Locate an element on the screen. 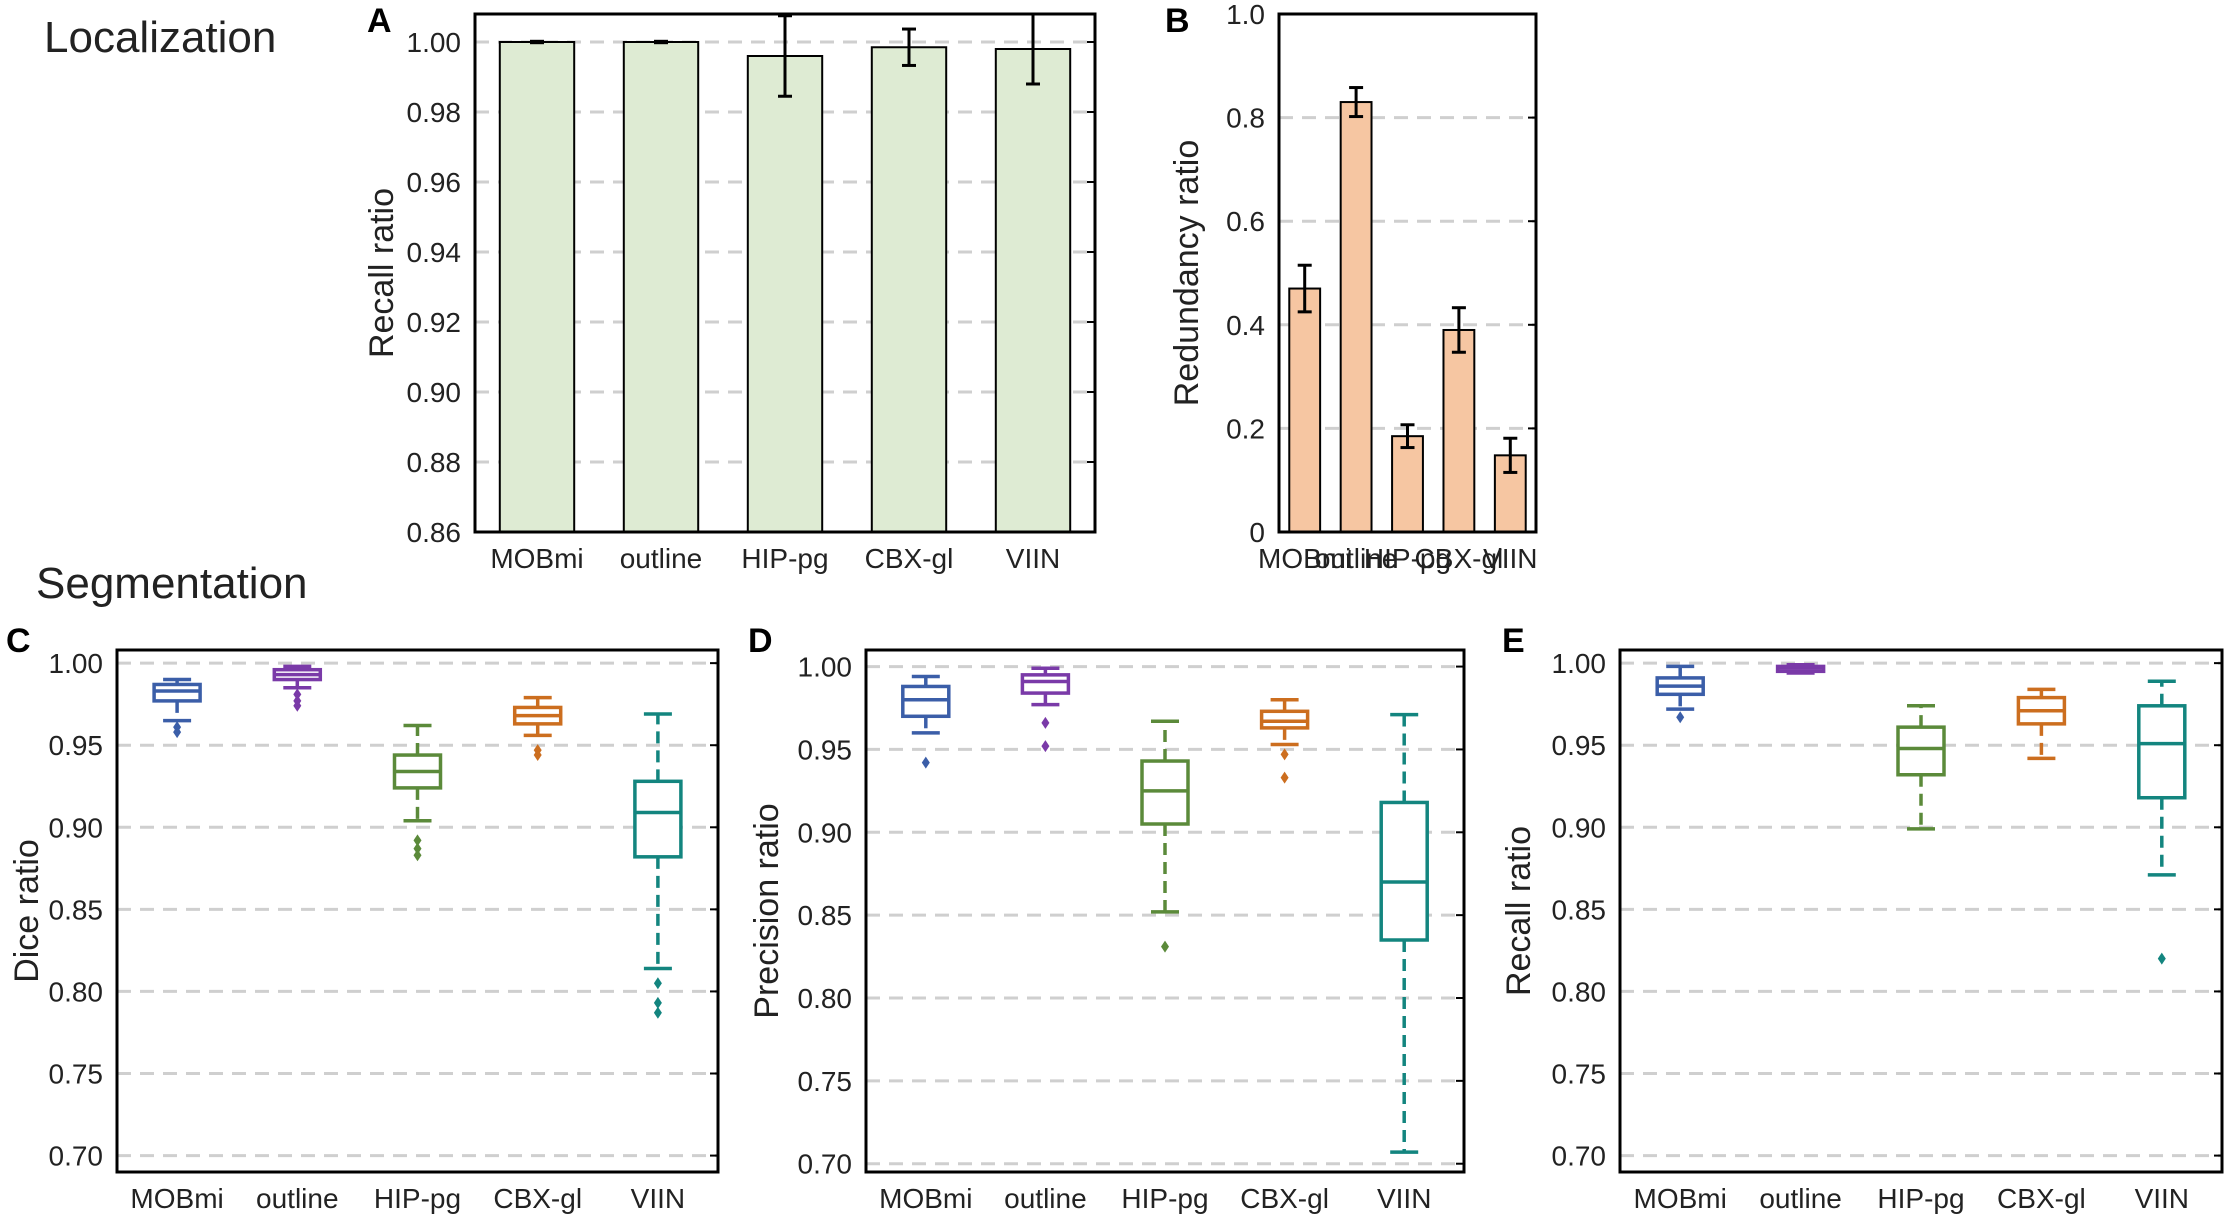  plot-frame-a is located at coordinates (785, 273).